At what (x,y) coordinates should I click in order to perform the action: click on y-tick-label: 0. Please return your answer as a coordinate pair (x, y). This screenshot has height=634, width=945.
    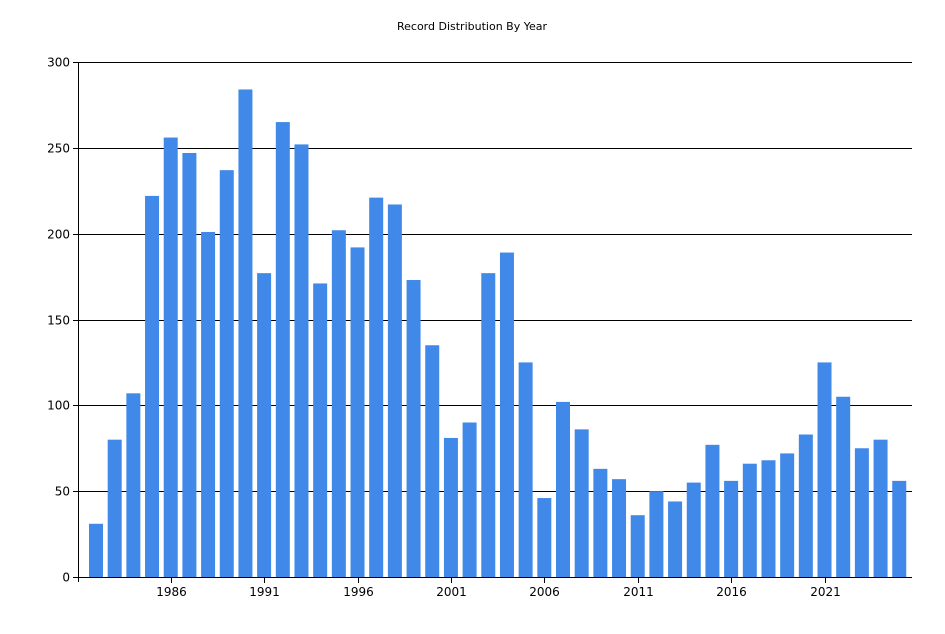
    Looking at the image, I should click on (66, 578).